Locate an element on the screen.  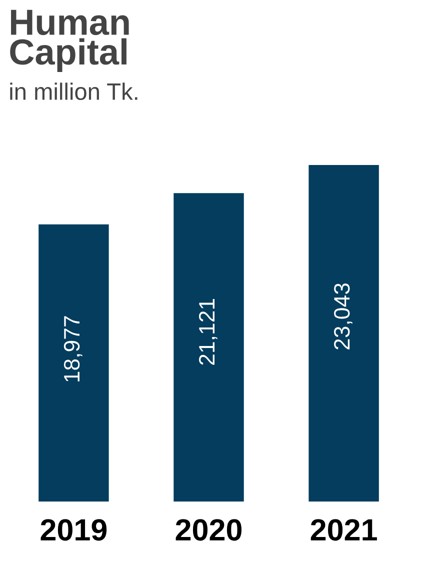
x-tick-label: 2019 is located at coordinates (73, 530).